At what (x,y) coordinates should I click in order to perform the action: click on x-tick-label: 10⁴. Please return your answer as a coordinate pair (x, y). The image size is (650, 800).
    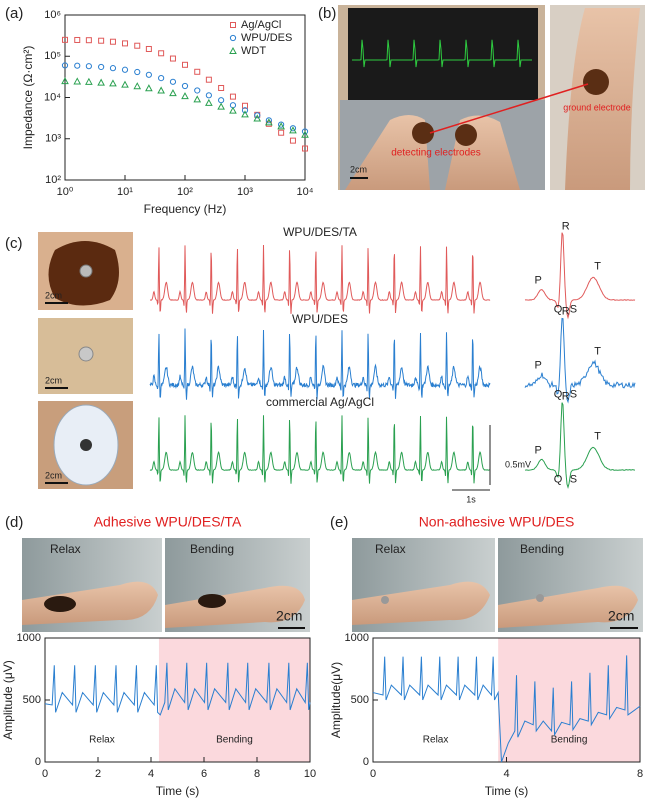
    Looking at the image, I should click on (305, 192).